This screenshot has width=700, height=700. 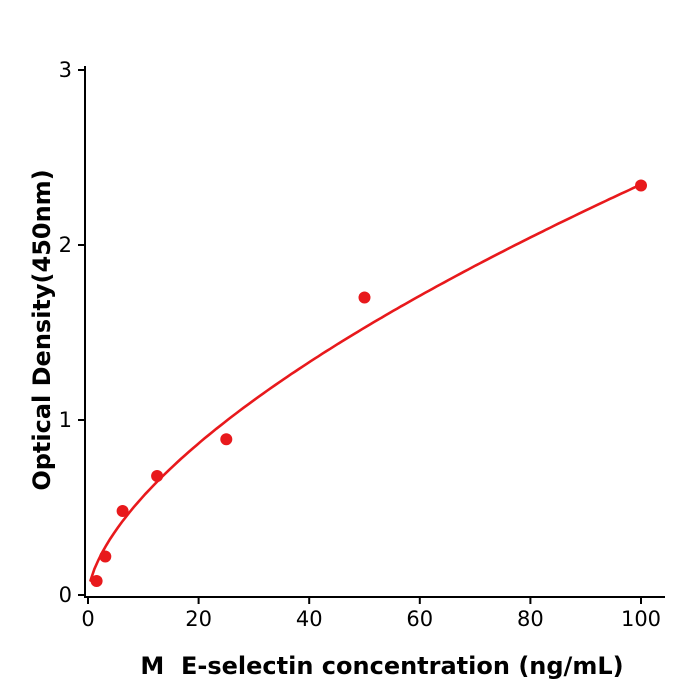 What do you see at coordinates (65, 420) in the screenshot?
I see `y-tick-label: 1` at bounding box center [65, 420].